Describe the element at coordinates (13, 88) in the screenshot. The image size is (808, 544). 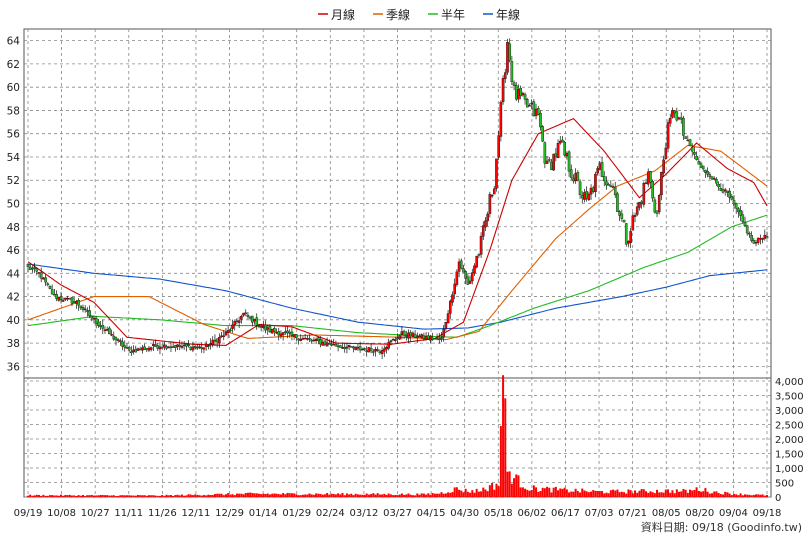
I see `price-tick-label: 60` at that location.